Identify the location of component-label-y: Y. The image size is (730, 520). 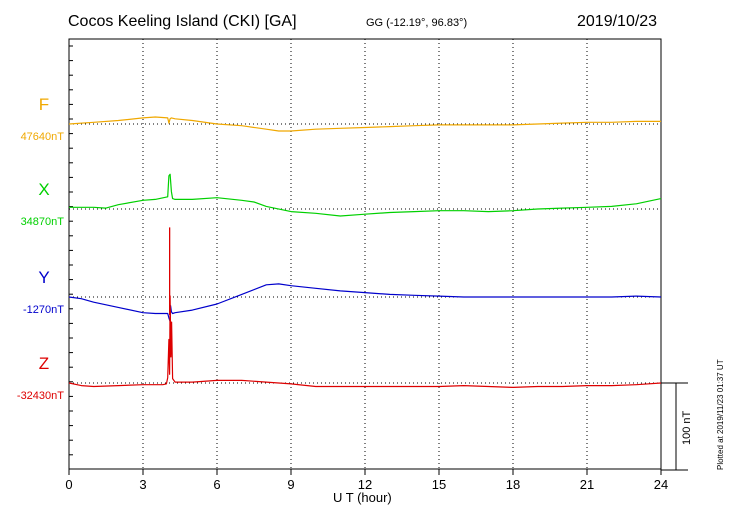
(44, 277).